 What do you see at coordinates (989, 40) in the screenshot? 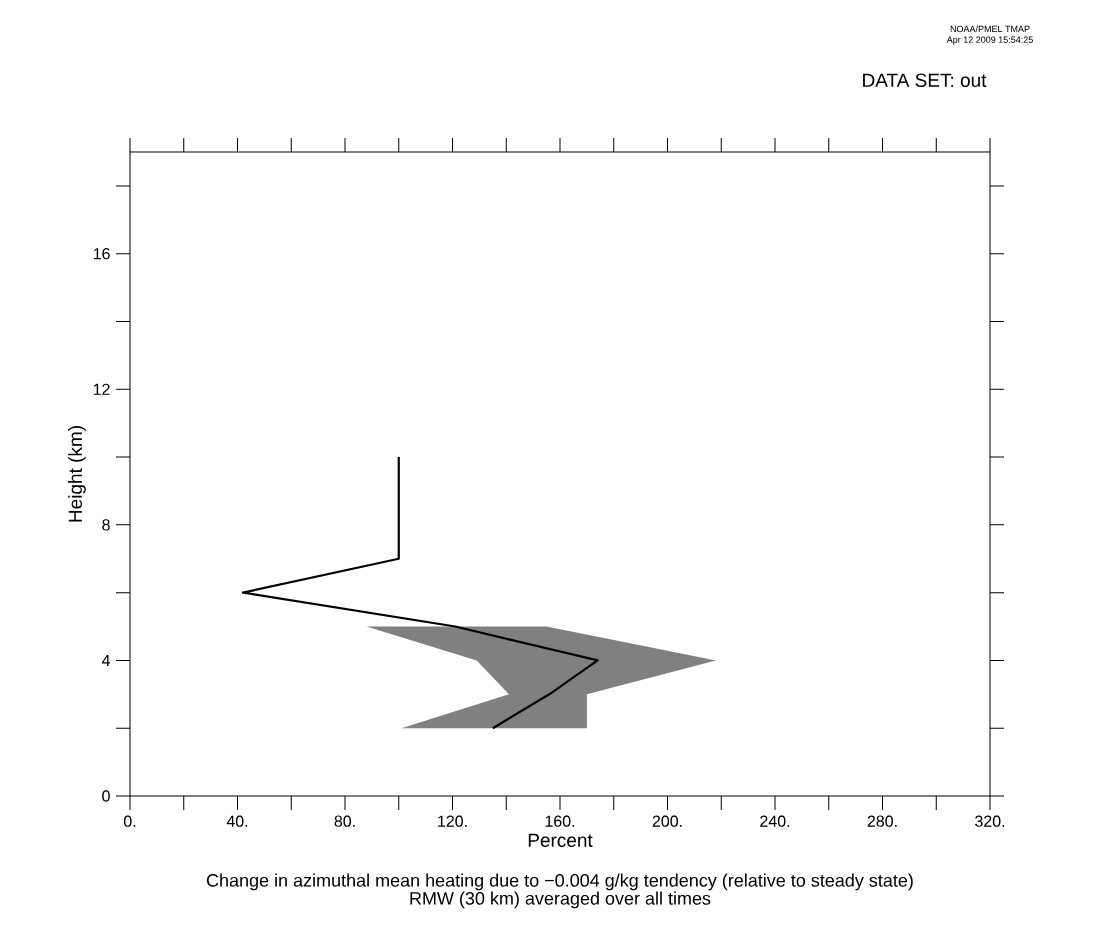
I see `text: Apr 12 2009 15:54:25` at bounding box center [989, 40].